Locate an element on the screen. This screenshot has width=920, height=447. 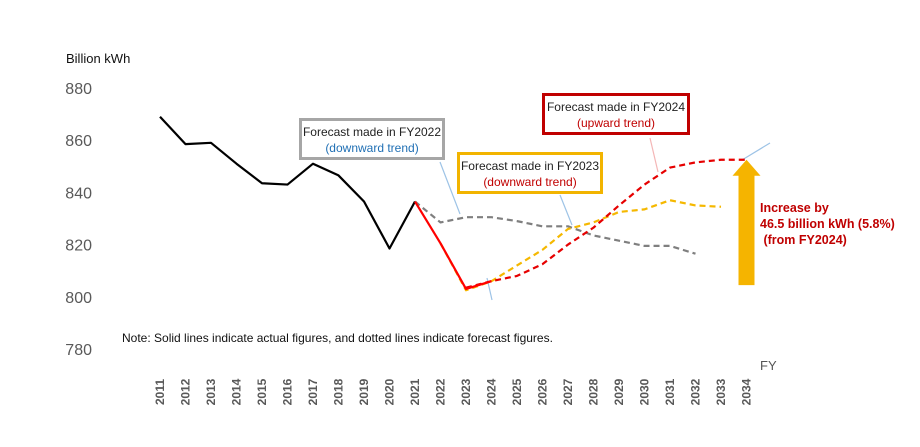
y-tick-label: 820 is located at coordinates (78, 246).